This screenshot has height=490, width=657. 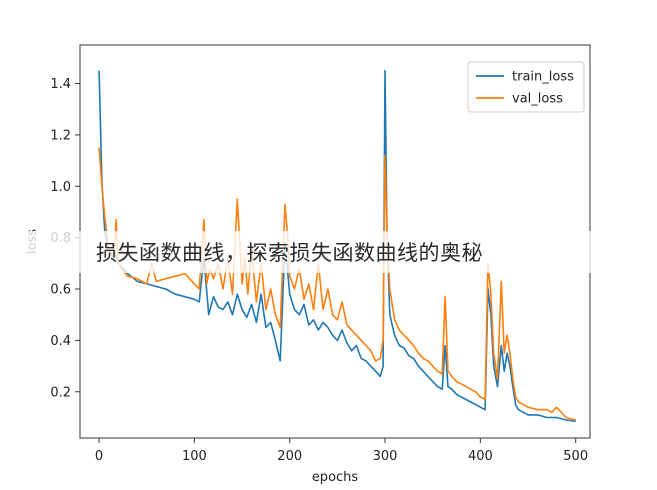 I want to click on x-tick-label-200: 200, so click(x=289, y=456).